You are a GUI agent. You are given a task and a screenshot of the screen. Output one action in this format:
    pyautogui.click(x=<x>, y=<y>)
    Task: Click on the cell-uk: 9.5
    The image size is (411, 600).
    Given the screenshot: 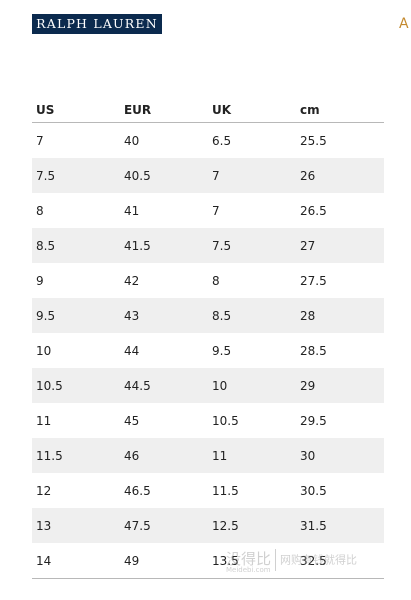 What is the action you would take?
    pyautogui.click(x=222, y=350)
    